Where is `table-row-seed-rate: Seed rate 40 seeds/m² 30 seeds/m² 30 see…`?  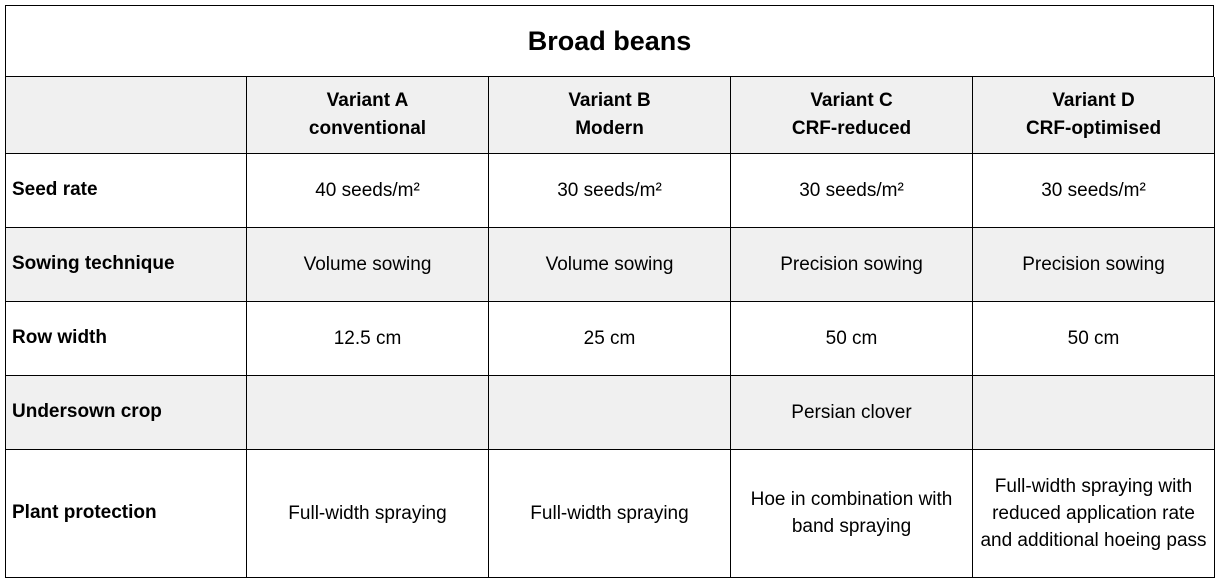
table-row-seed-rate: Seed rate 40 seeds/m² 30 seeds/m² 30 see… is located at coordinates (610, 190).